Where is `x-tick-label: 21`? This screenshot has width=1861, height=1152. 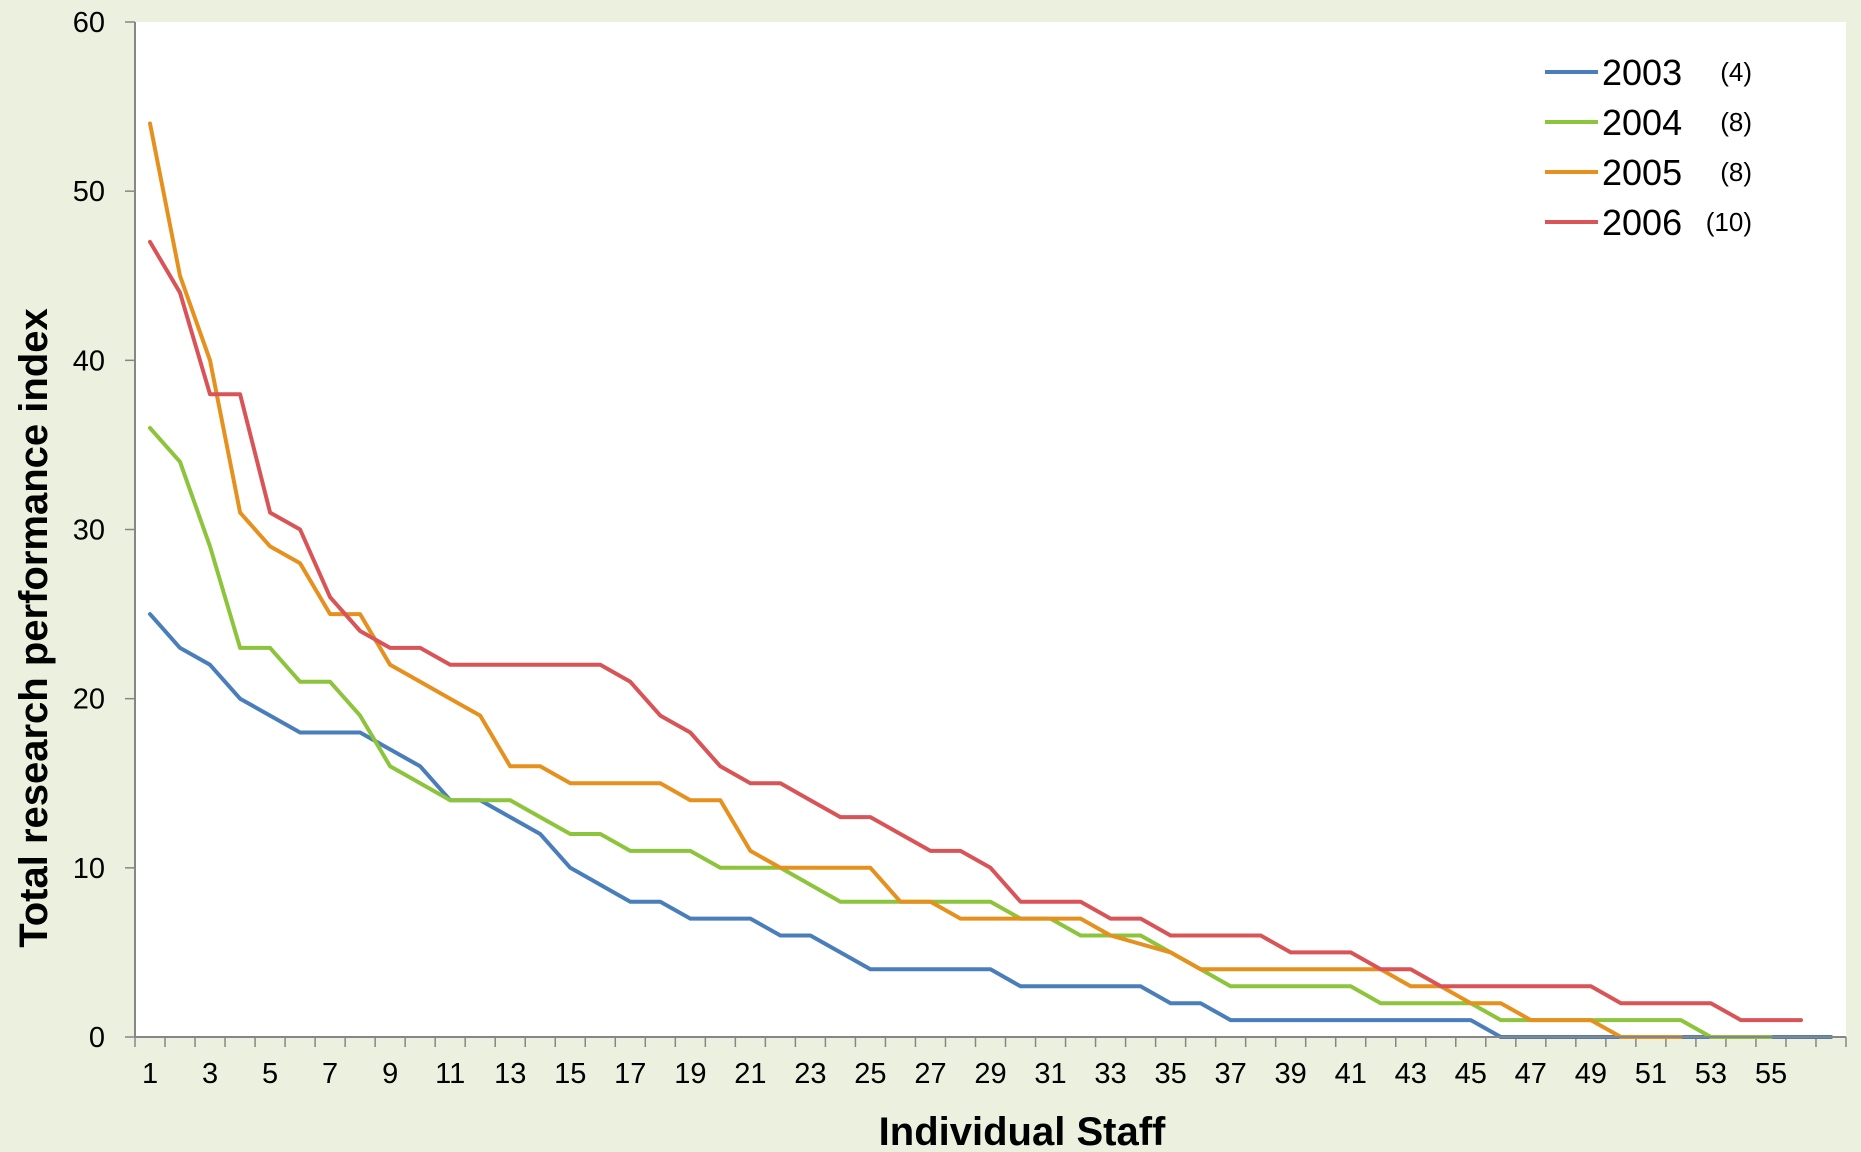 x-tick-label: 21 is located at coordinates (750, 1074).